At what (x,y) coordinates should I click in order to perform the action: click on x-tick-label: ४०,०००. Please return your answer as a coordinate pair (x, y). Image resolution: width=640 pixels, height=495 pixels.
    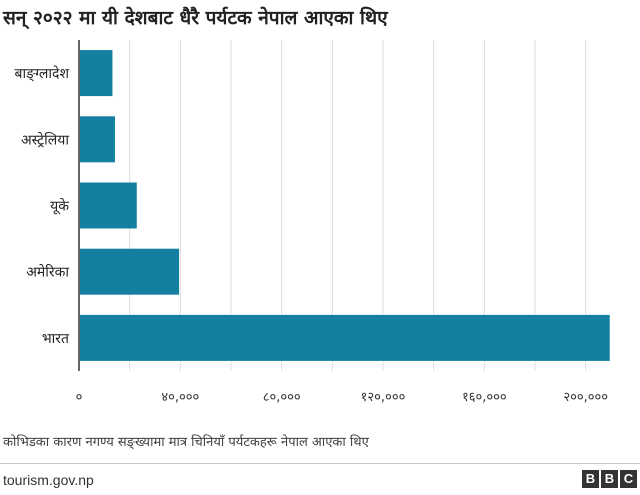
    Looking at the image, I should click on (180, 397).